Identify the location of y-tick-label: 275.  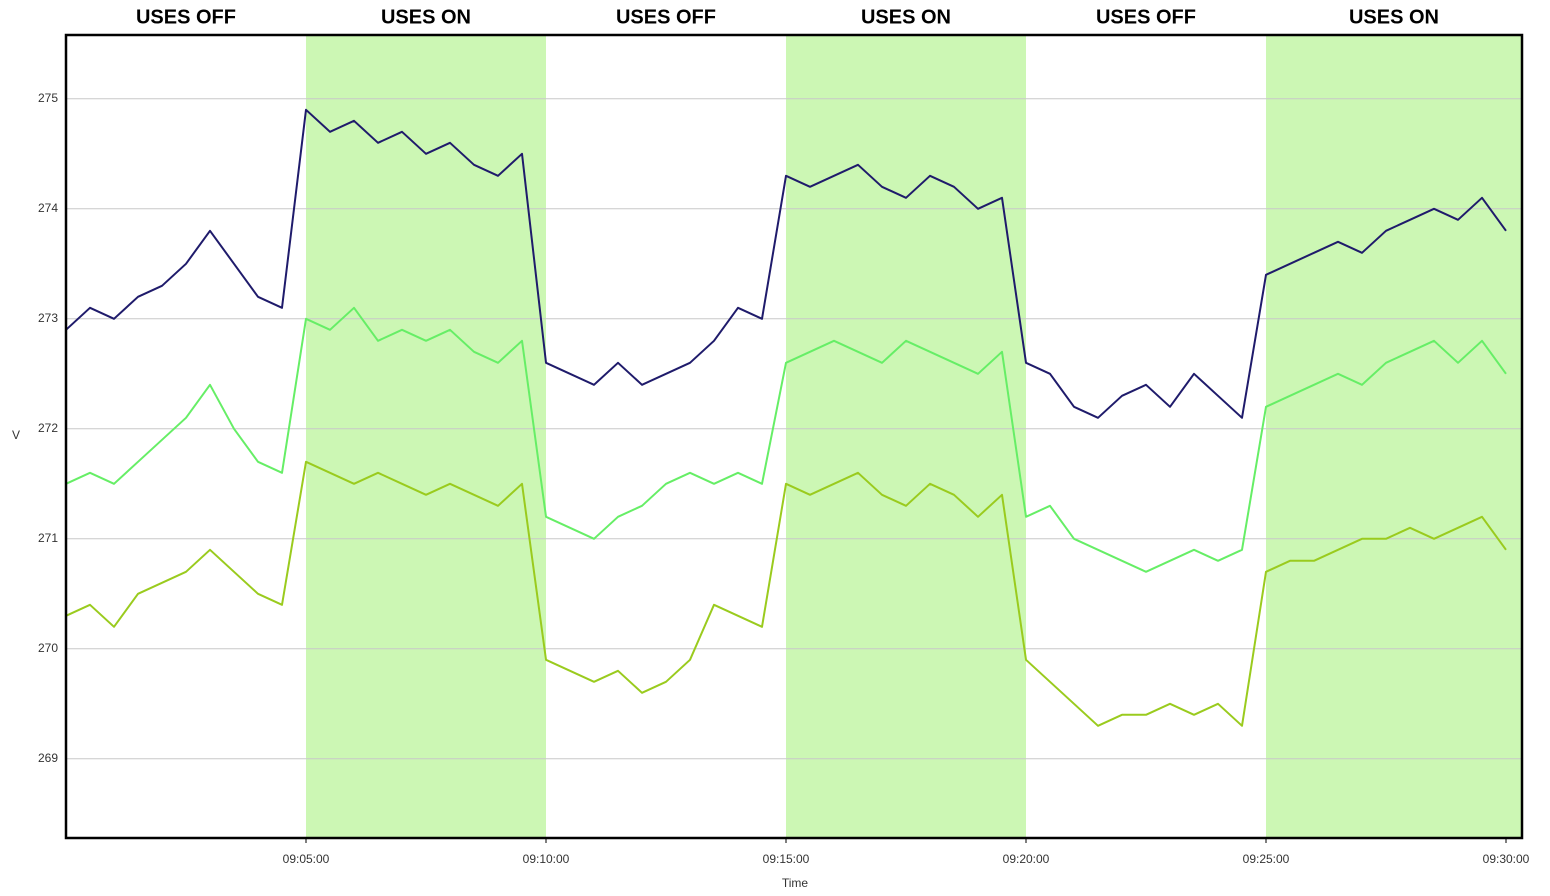
(48, 98).